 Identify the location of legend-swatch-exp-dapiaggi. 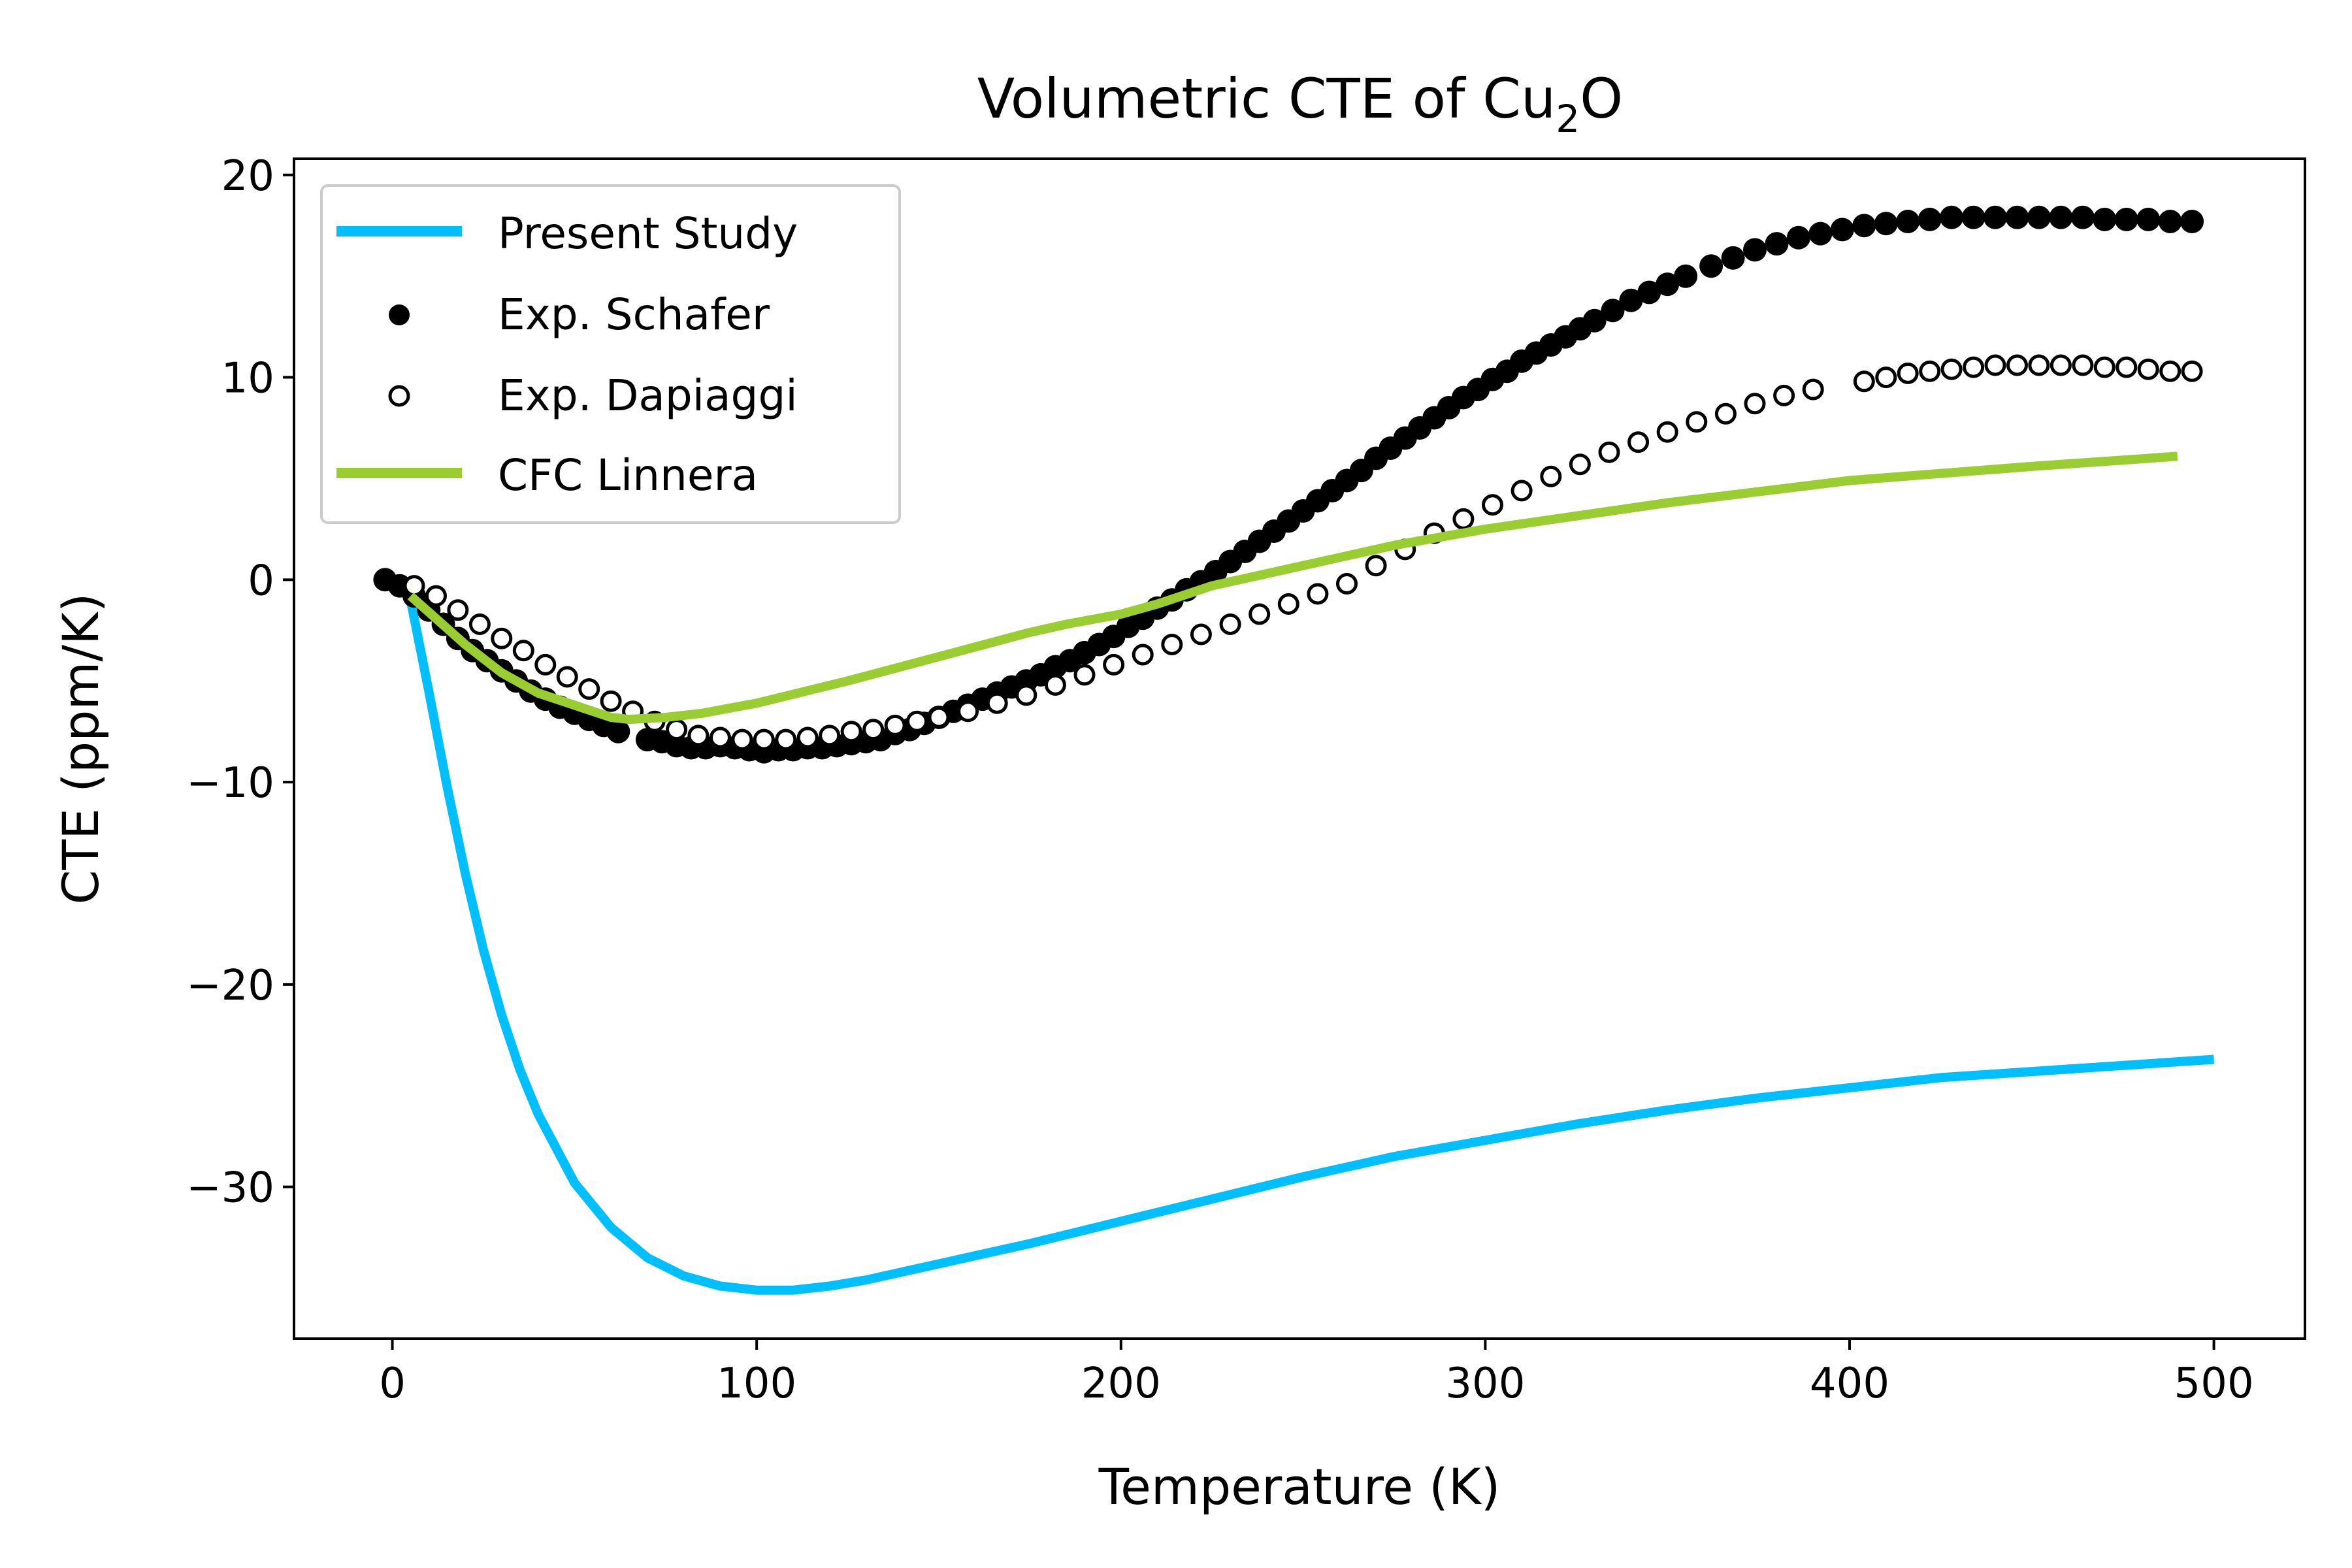
(399, 396).